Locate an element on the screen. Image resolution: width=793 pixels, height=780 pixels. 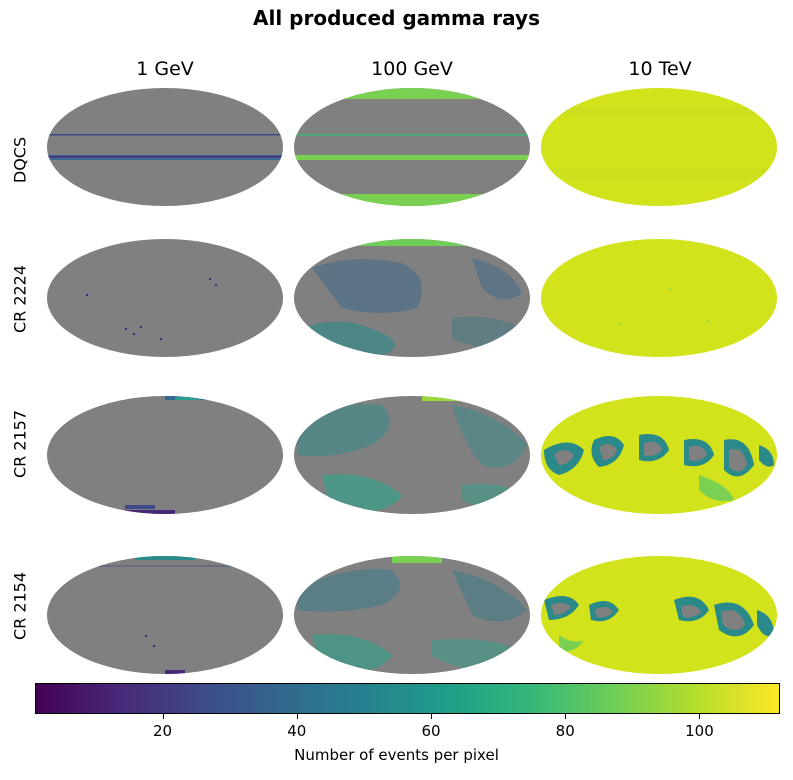
colorbar-tick-label: 100 is located at coordinates (699, 731).